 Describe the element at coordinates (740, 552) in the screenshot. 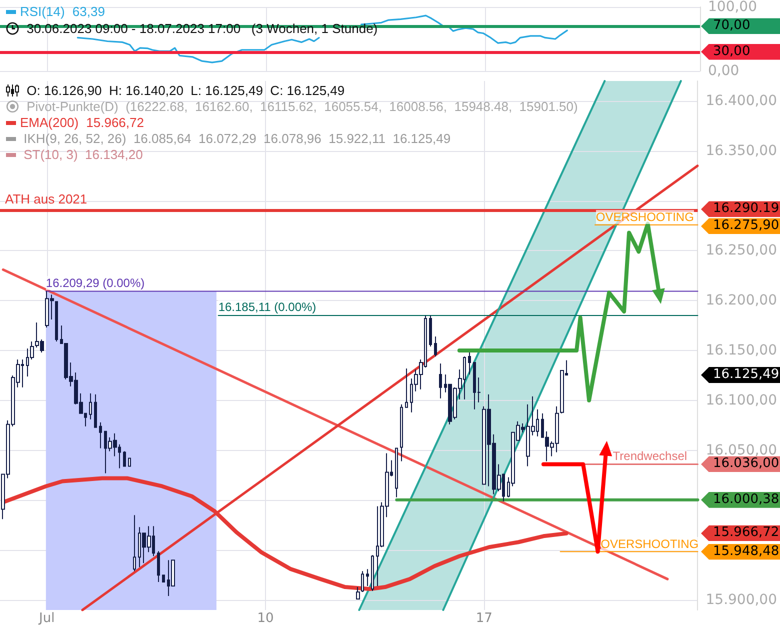

I see `text: 15.948,48` at that location.